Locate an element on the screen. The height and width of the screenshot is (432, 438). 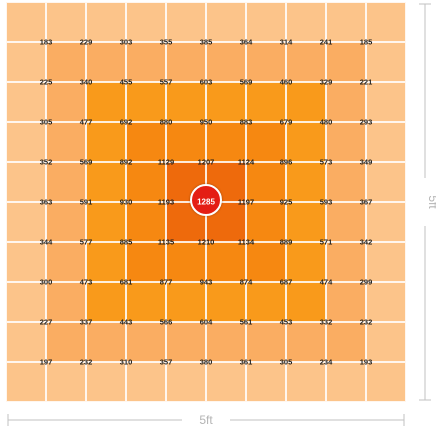
height-dimension: 5ft is located at coordinates (427, 202).